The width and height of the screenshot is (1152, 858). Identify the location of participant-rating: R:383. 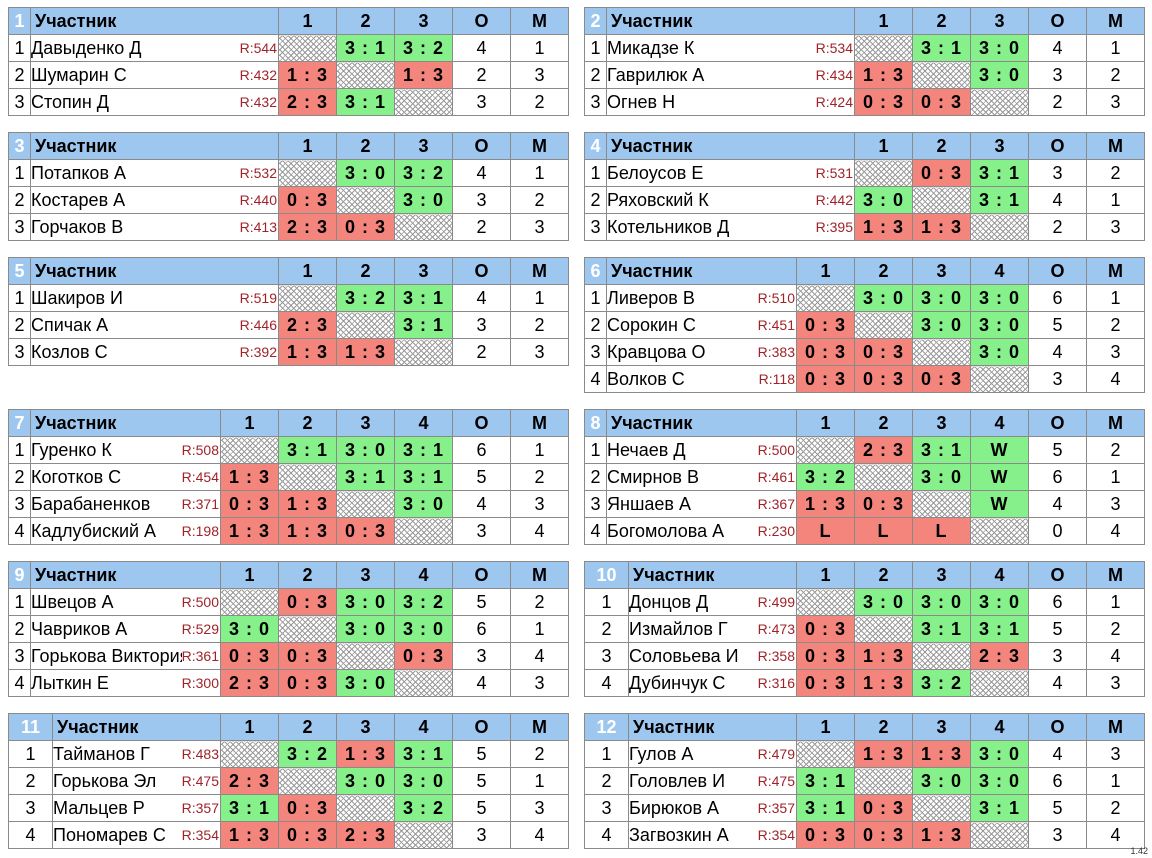
(776, 352).